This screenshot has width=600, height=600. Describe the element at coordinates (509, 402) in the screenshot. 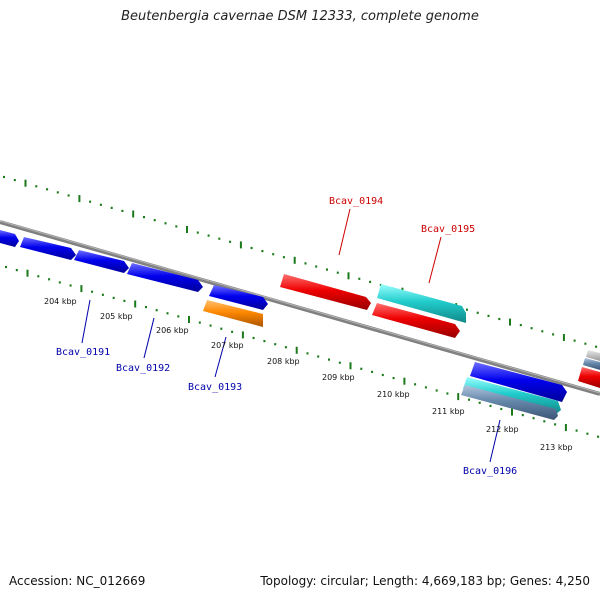

I see `gene-arrow-steel-bcav0196` at that location.